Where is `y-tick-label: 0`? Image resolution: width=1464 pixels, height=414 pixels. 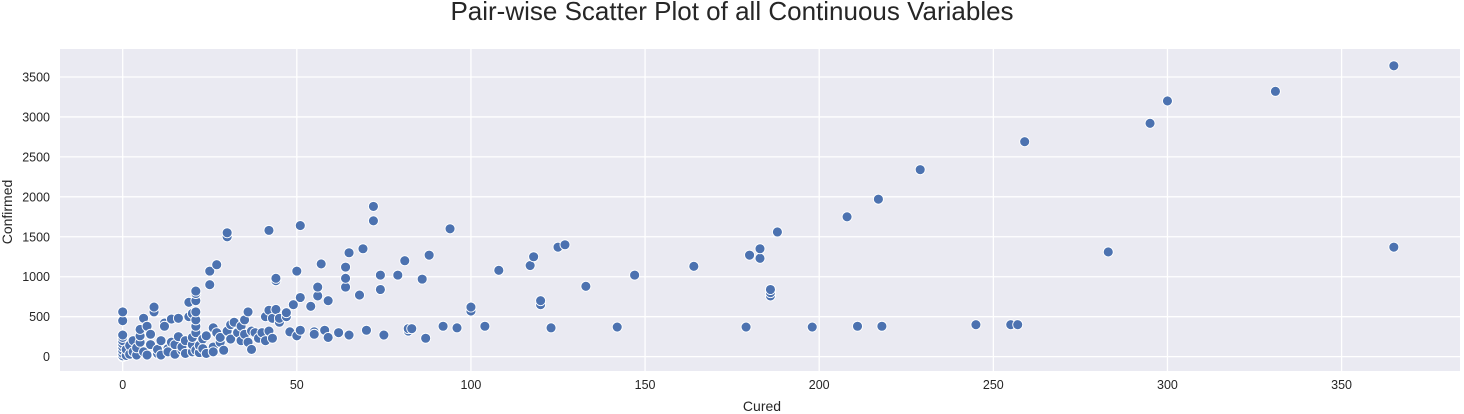
y-tick-label: 0 is located at coordinates (46, 357).